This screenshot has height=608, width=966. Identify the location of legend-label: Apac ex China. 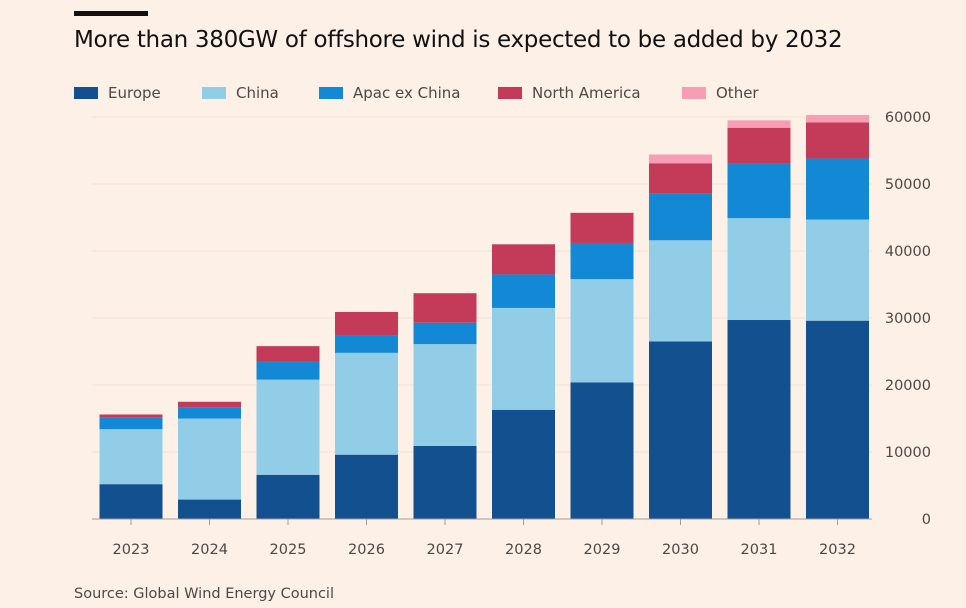
(407, 93).